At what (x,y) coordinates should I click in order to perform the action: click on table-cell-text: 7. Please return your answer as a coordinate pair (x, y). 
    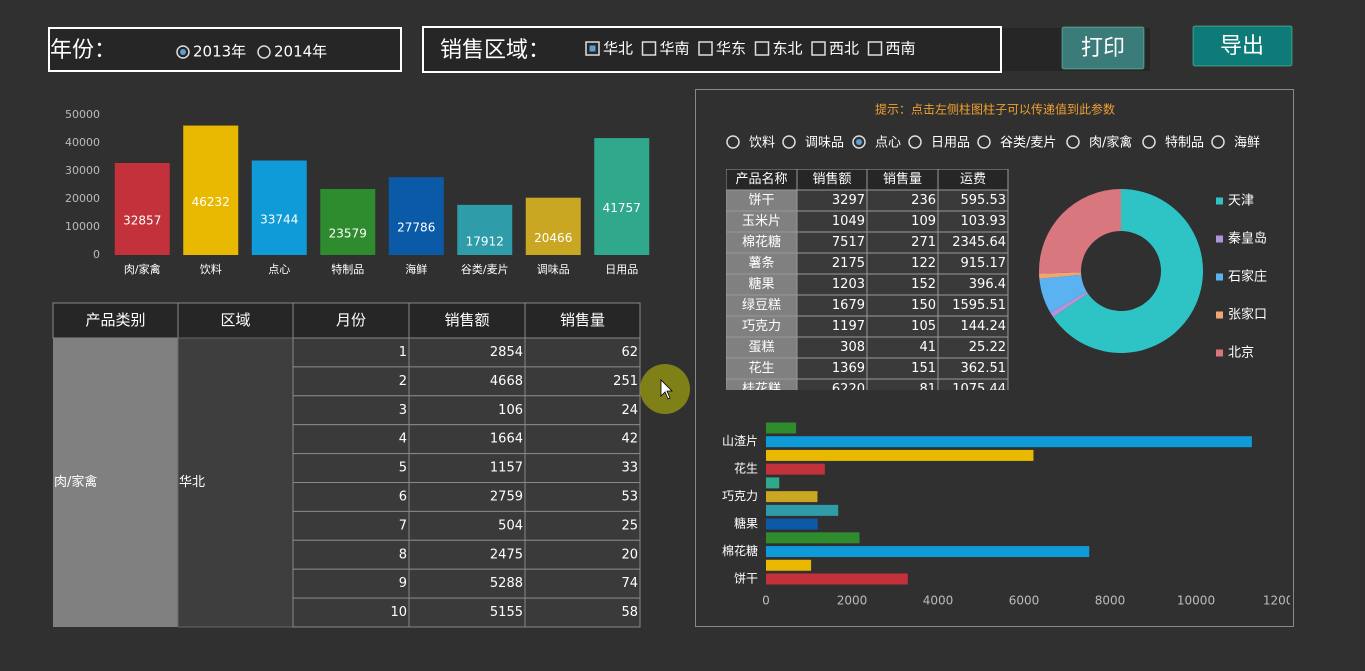
    Looking at the image, I should click on (403, 525).